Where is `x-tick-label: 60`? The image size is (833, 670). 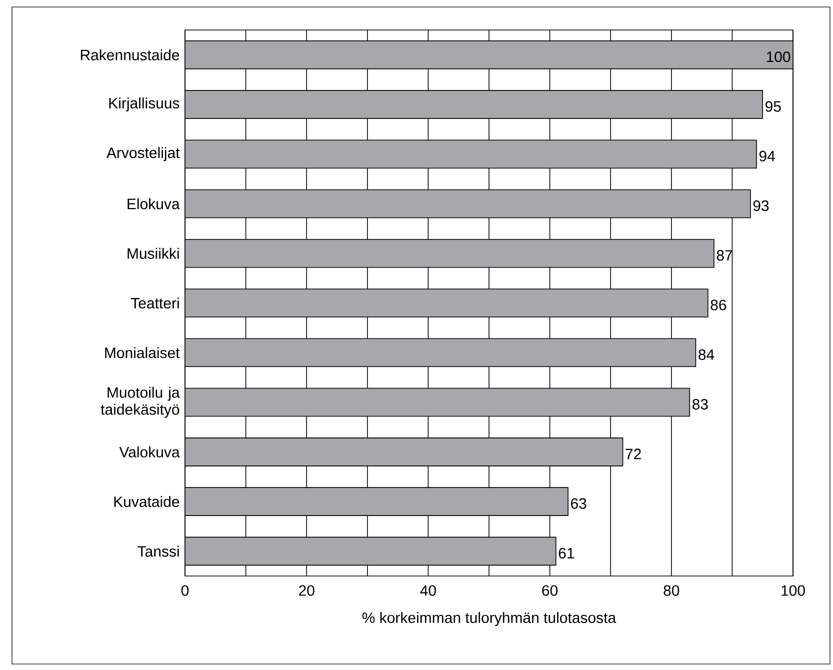 x-tick-label: 60 is located at coordinates (550, 590).